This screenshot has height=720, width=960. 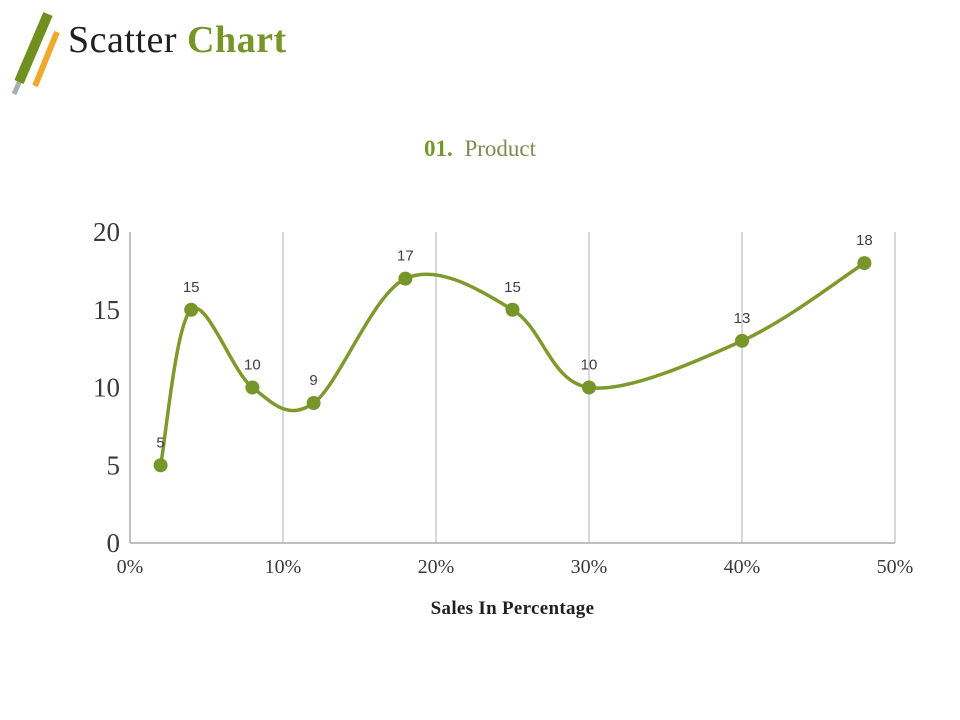 What do you see at coordinates (237, 40) in the screenshot?
I see `page-title-accent: Chart` at bounding box center [237, 40].